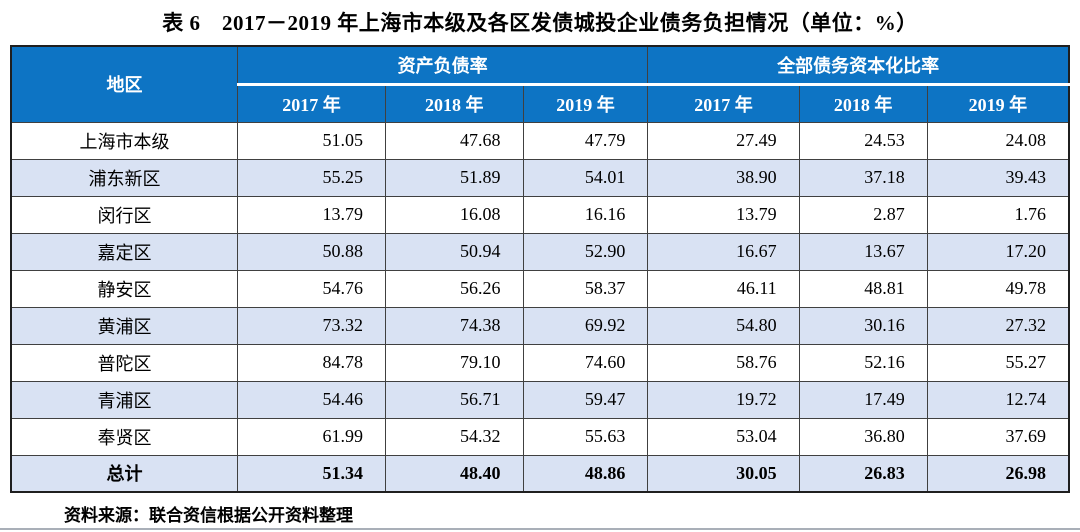 The width and height of the screenshot is (1080, 532). Describe the element at coordinates (585, 251) in the screenshot. I see `value-cell: 52.90` at that location.